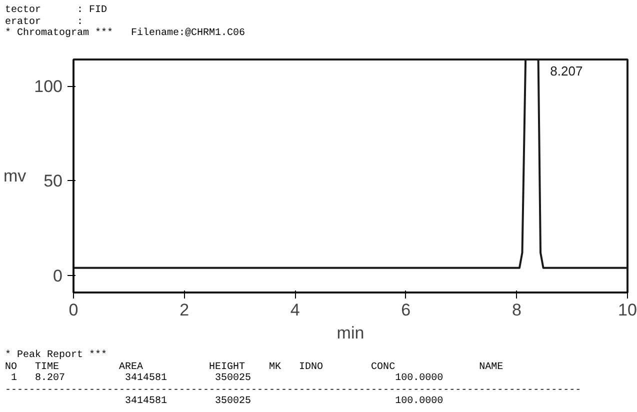 This screenshot has width=637, height=412. I want to click on chart-subtitle: tector : FID erator :, so click(56, 16).